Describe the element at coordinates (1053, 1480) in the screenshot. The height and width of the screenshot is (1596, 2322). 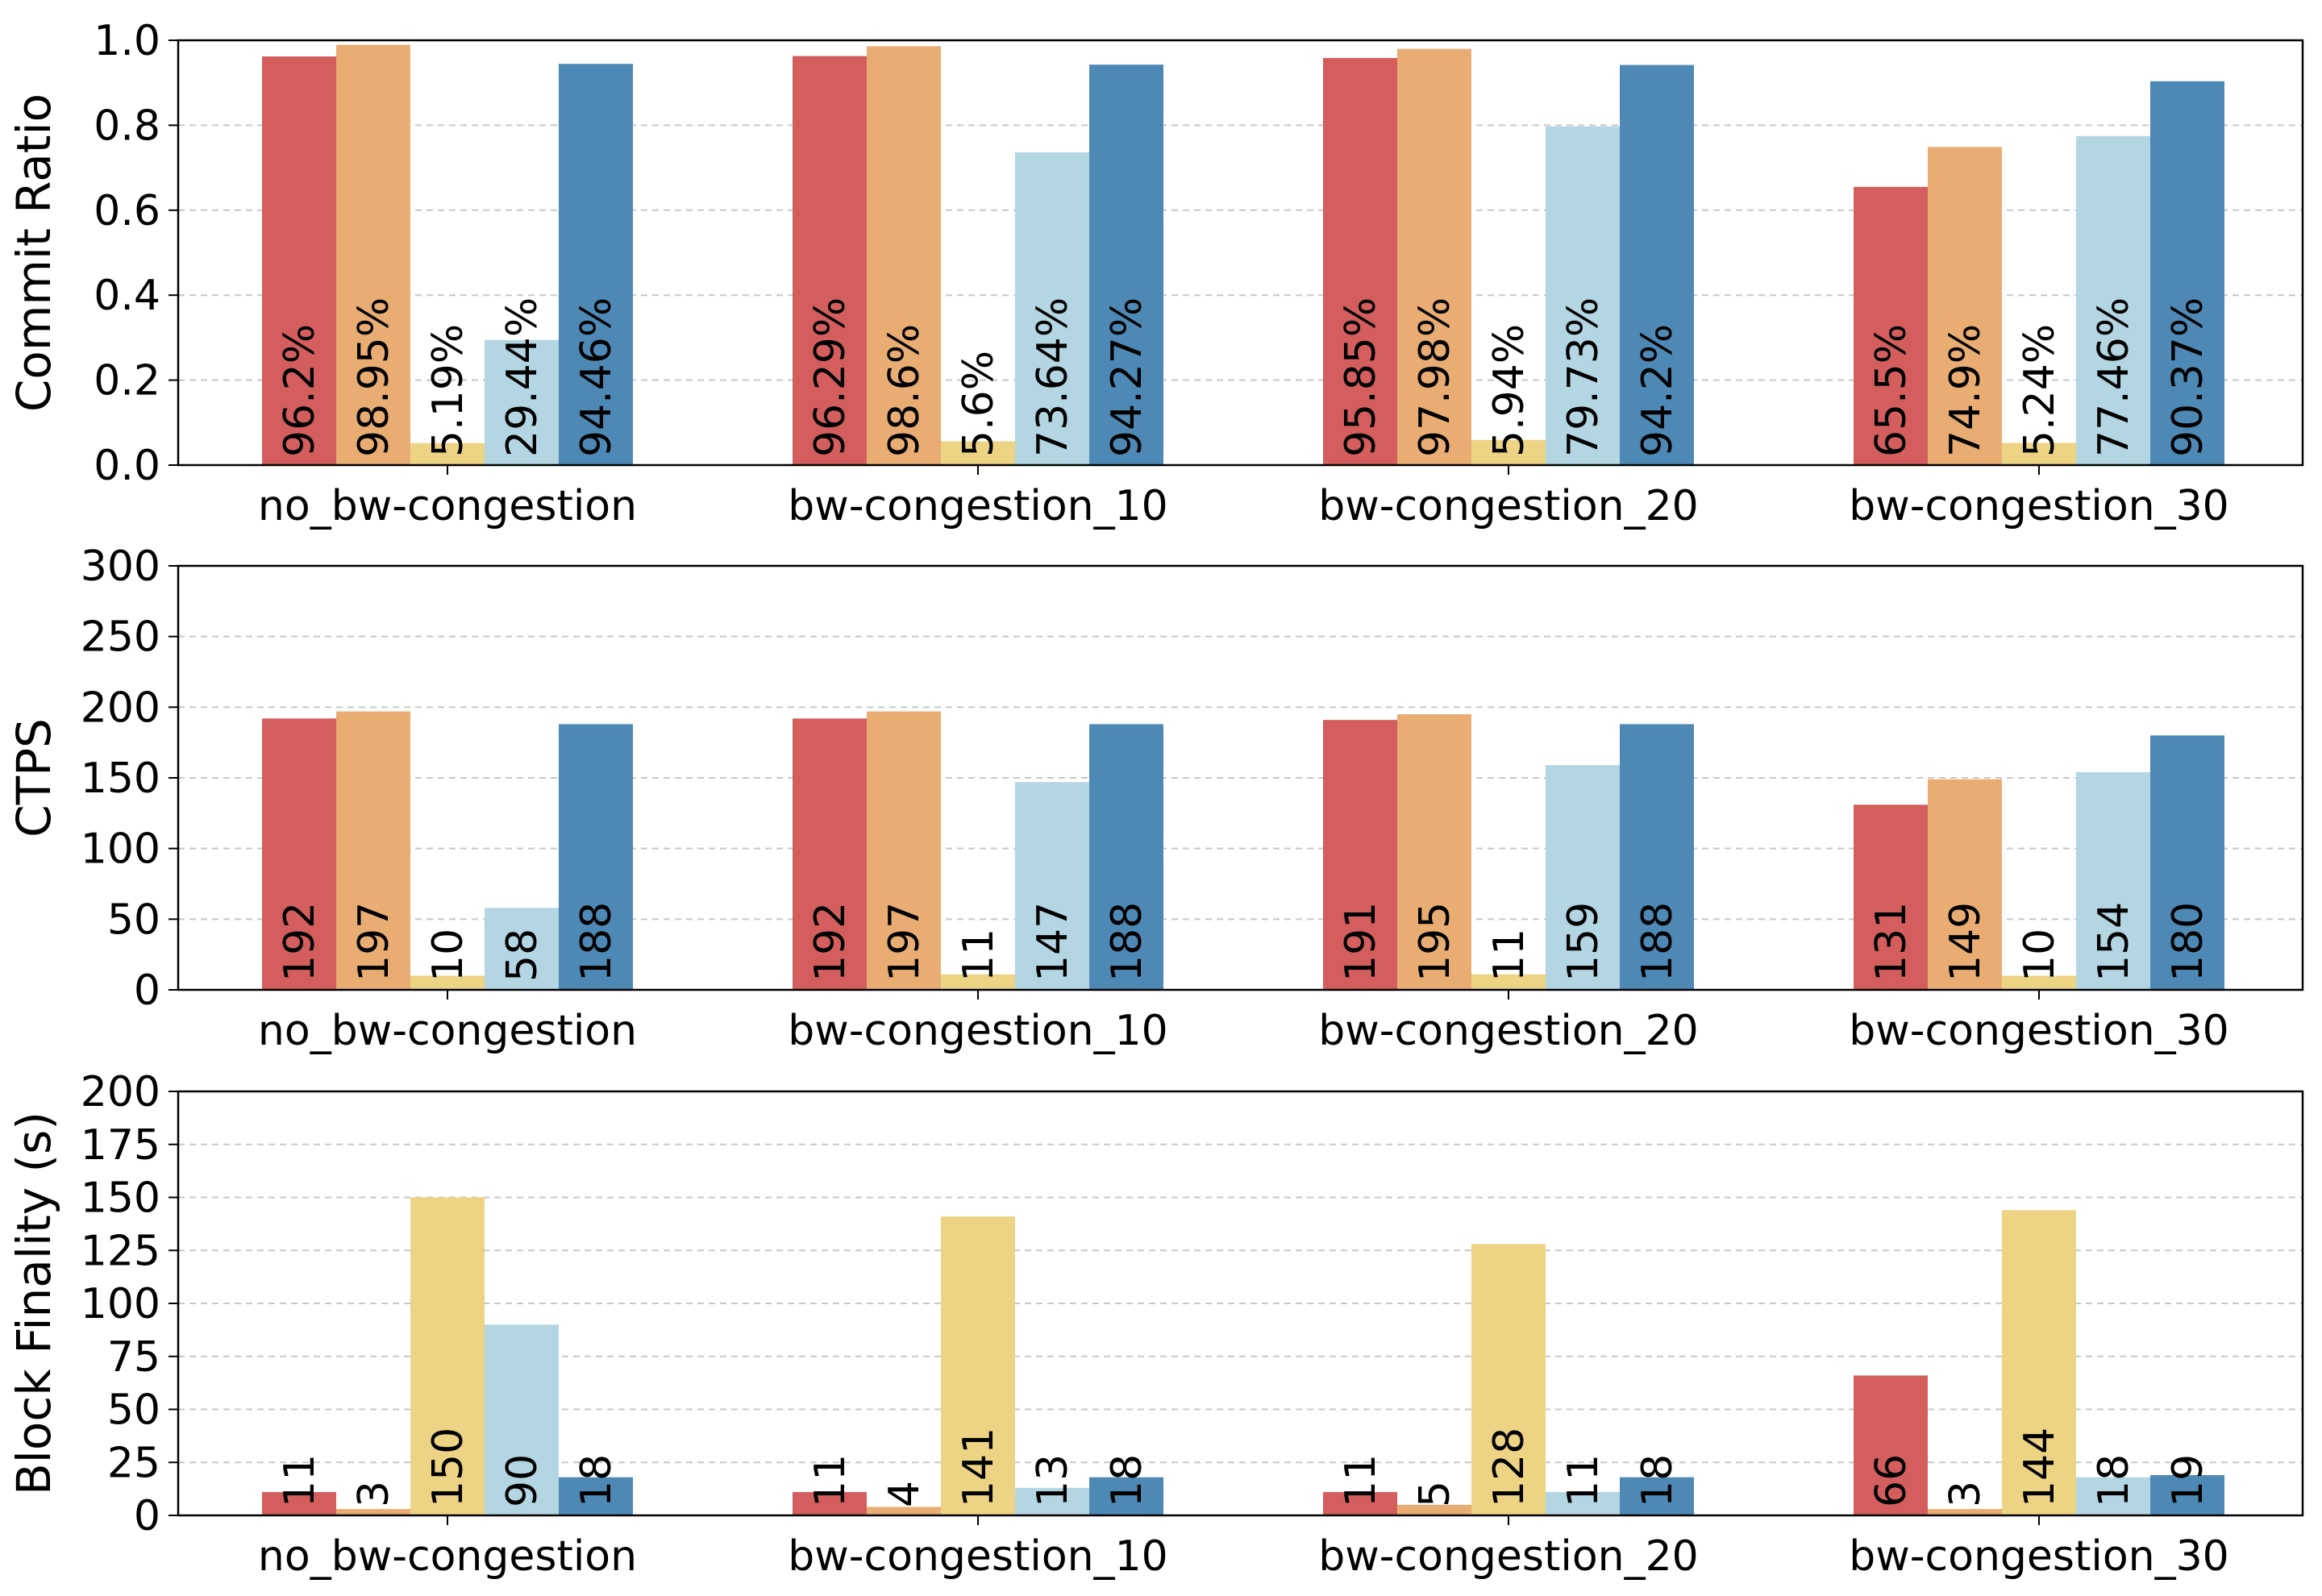
I see `bar-value-label: 13` at that location.